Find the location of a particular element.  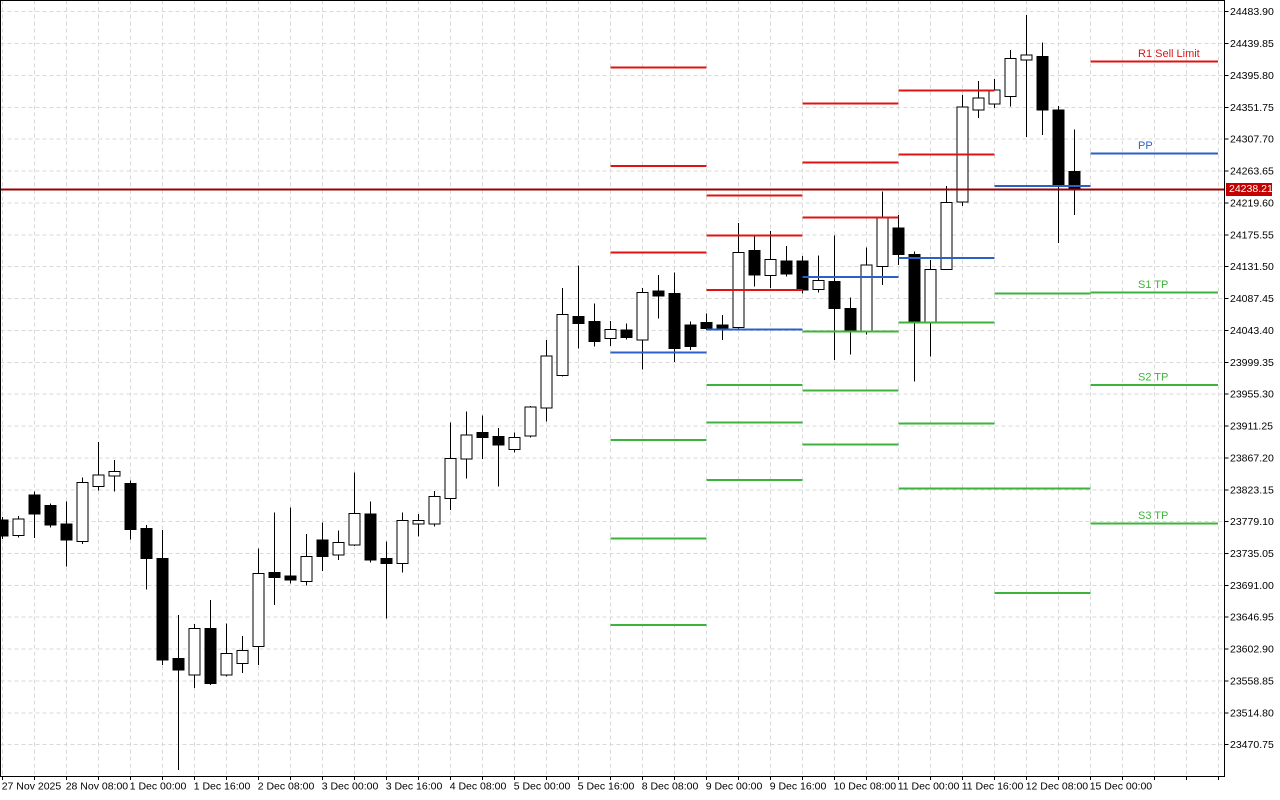

y-axis-label: 23646.95 is located at coordinates (1252, 618).